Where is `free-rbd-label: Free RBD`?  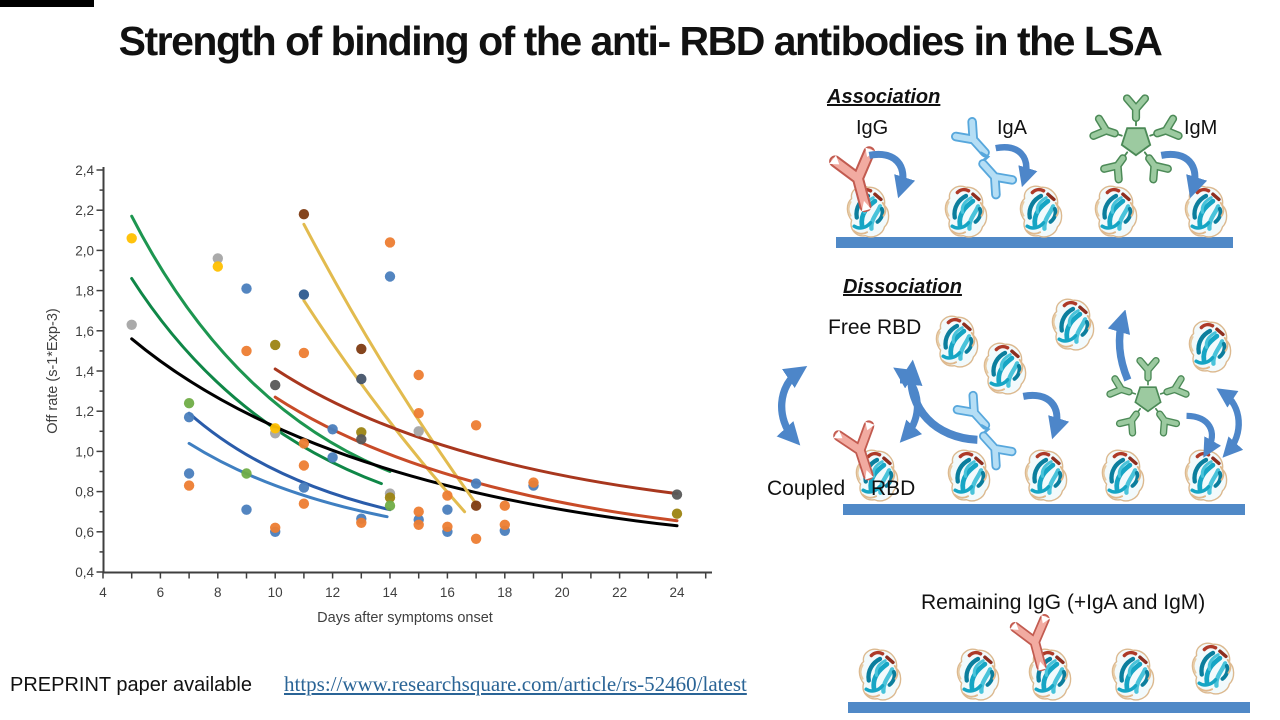
free-rbd-label: Free RBD is located at coordinates (875, 327).